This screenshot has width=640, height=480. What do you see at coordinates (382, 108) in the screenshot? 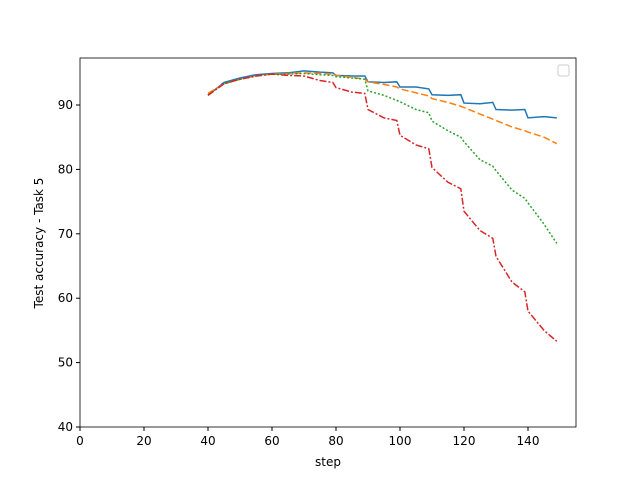
I see `series-line` at bounding box center [382, 108].